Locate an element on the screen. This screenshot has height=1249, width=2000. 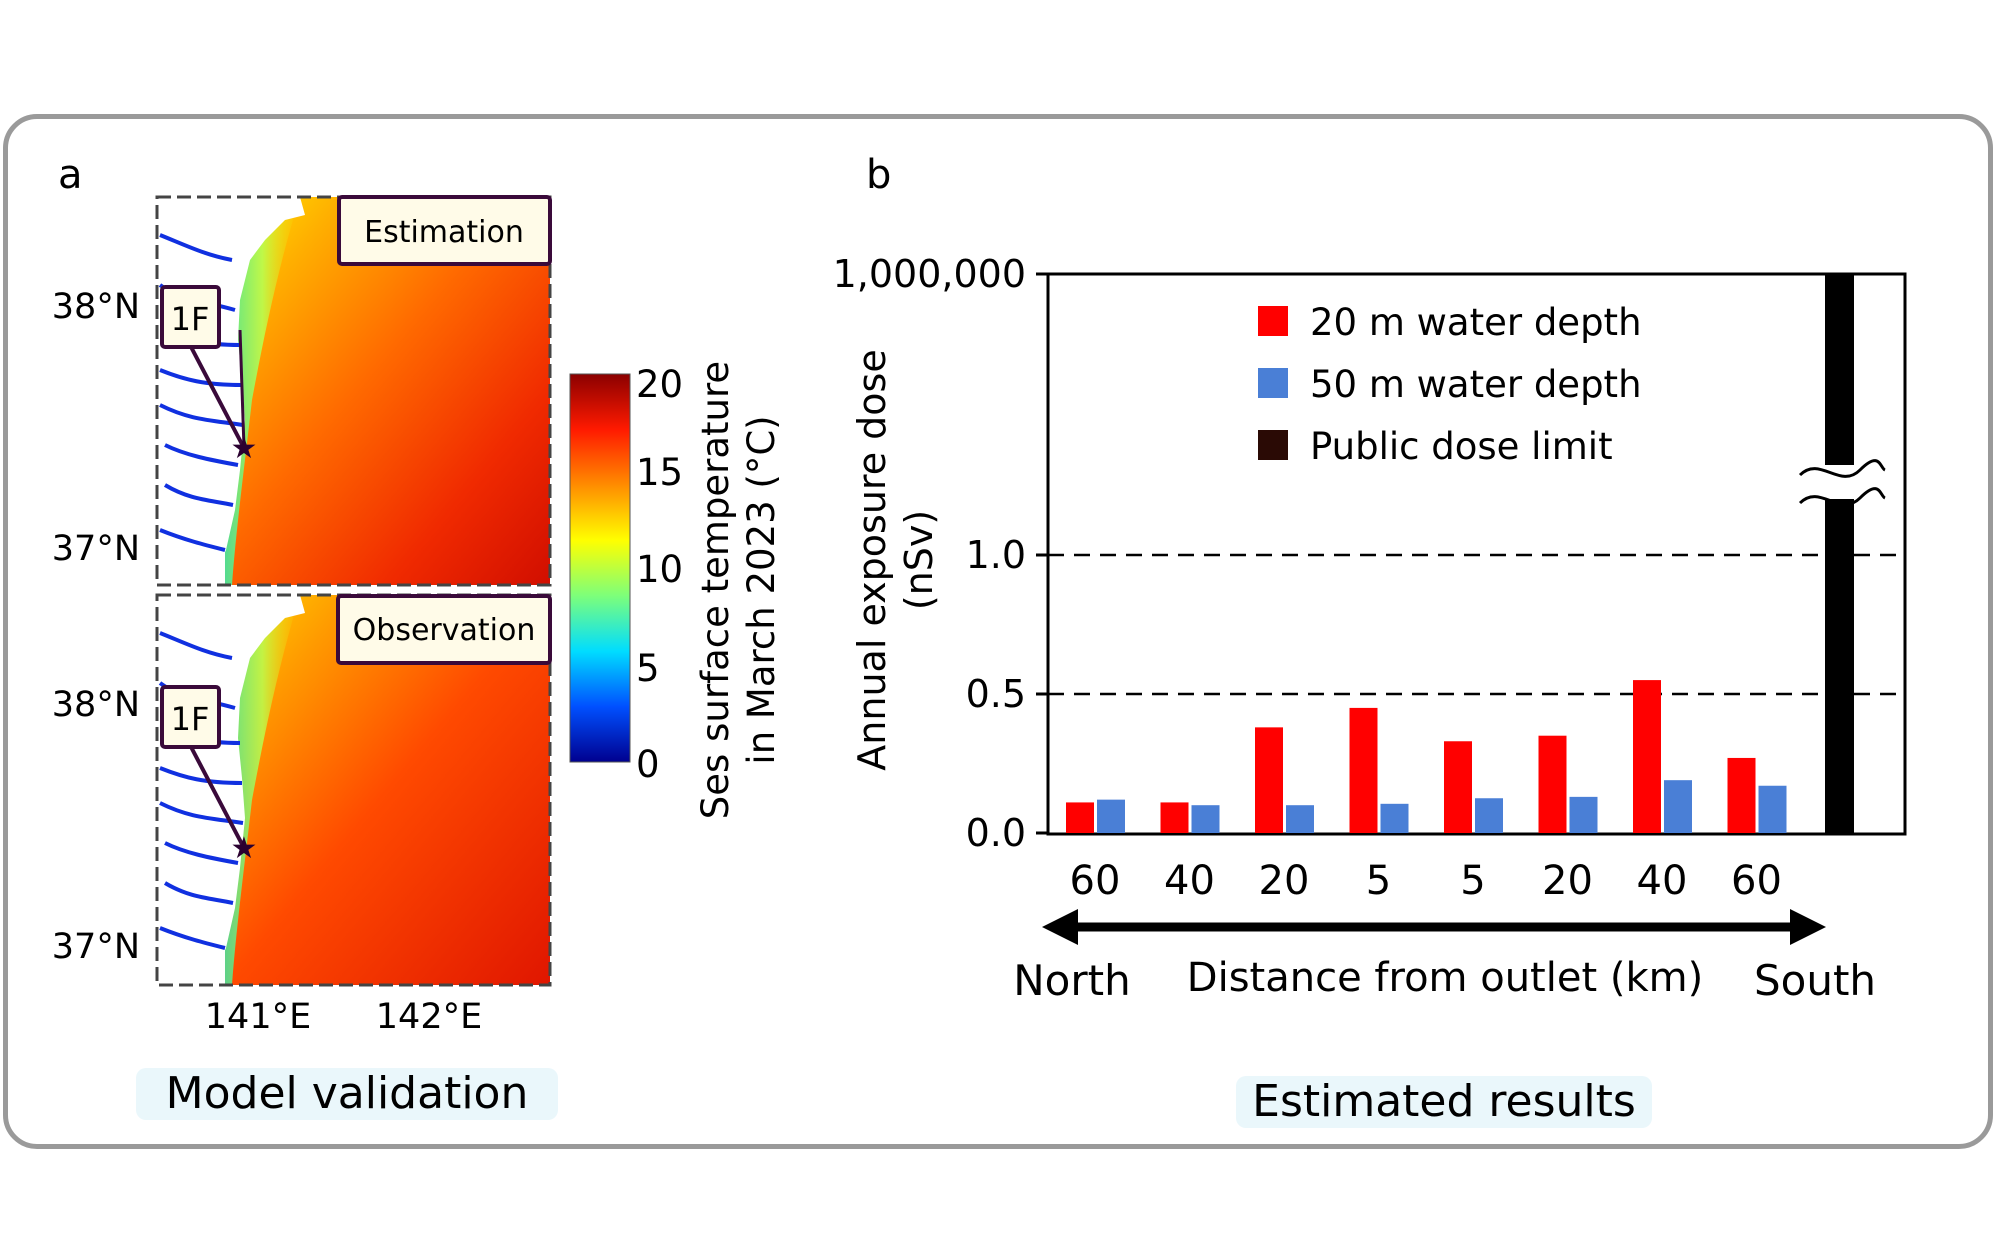
y-ticks: 0.0 0.5 1.0 1,000,000 is located at coordinates (940, 553).